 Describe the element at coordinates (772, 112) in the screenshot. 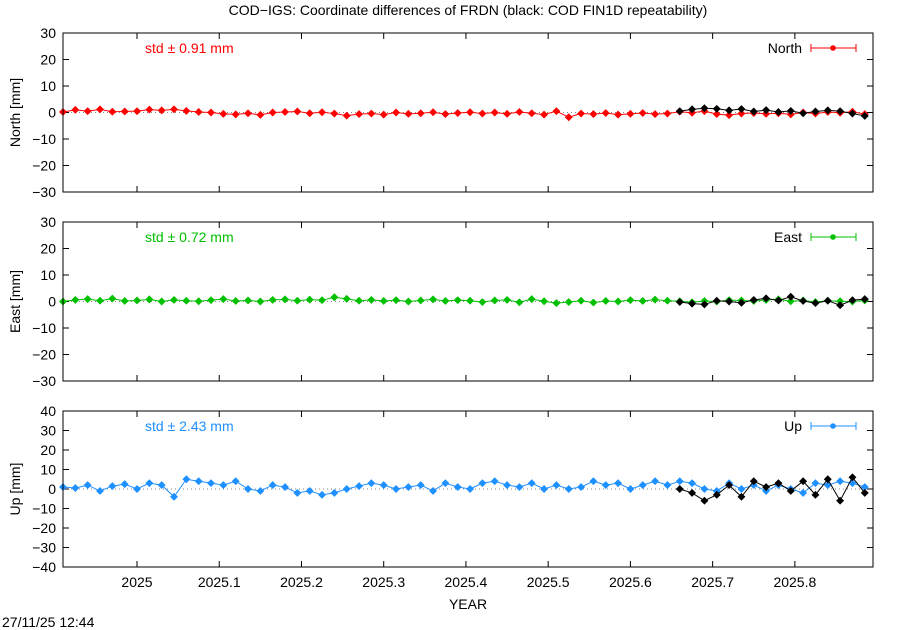

I see `series-line-repeatability` at that location.